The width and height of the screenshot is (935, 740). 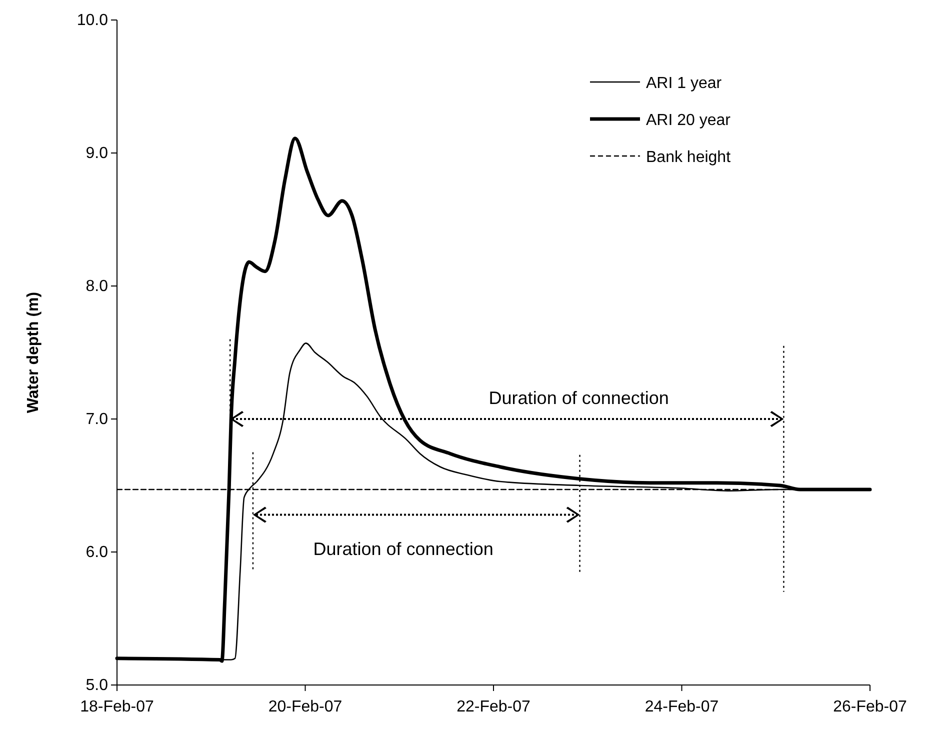 What do you see at coordinates (97, 685) in the screenshot?
I see `y-tick-label: 5.0` at bounding box center [97, 685].